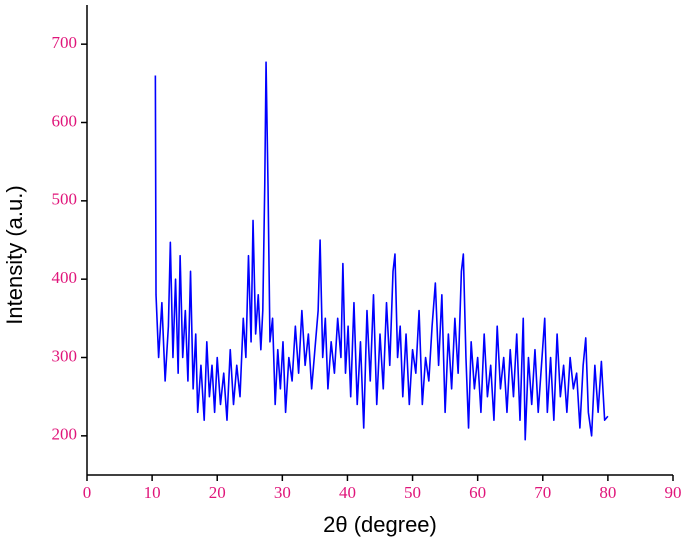 The height and width of the screenshot is (545, 685). Describe the element at coordinates (607, 492) in the screenshot. I see `x-tick-label: 80` at that location.